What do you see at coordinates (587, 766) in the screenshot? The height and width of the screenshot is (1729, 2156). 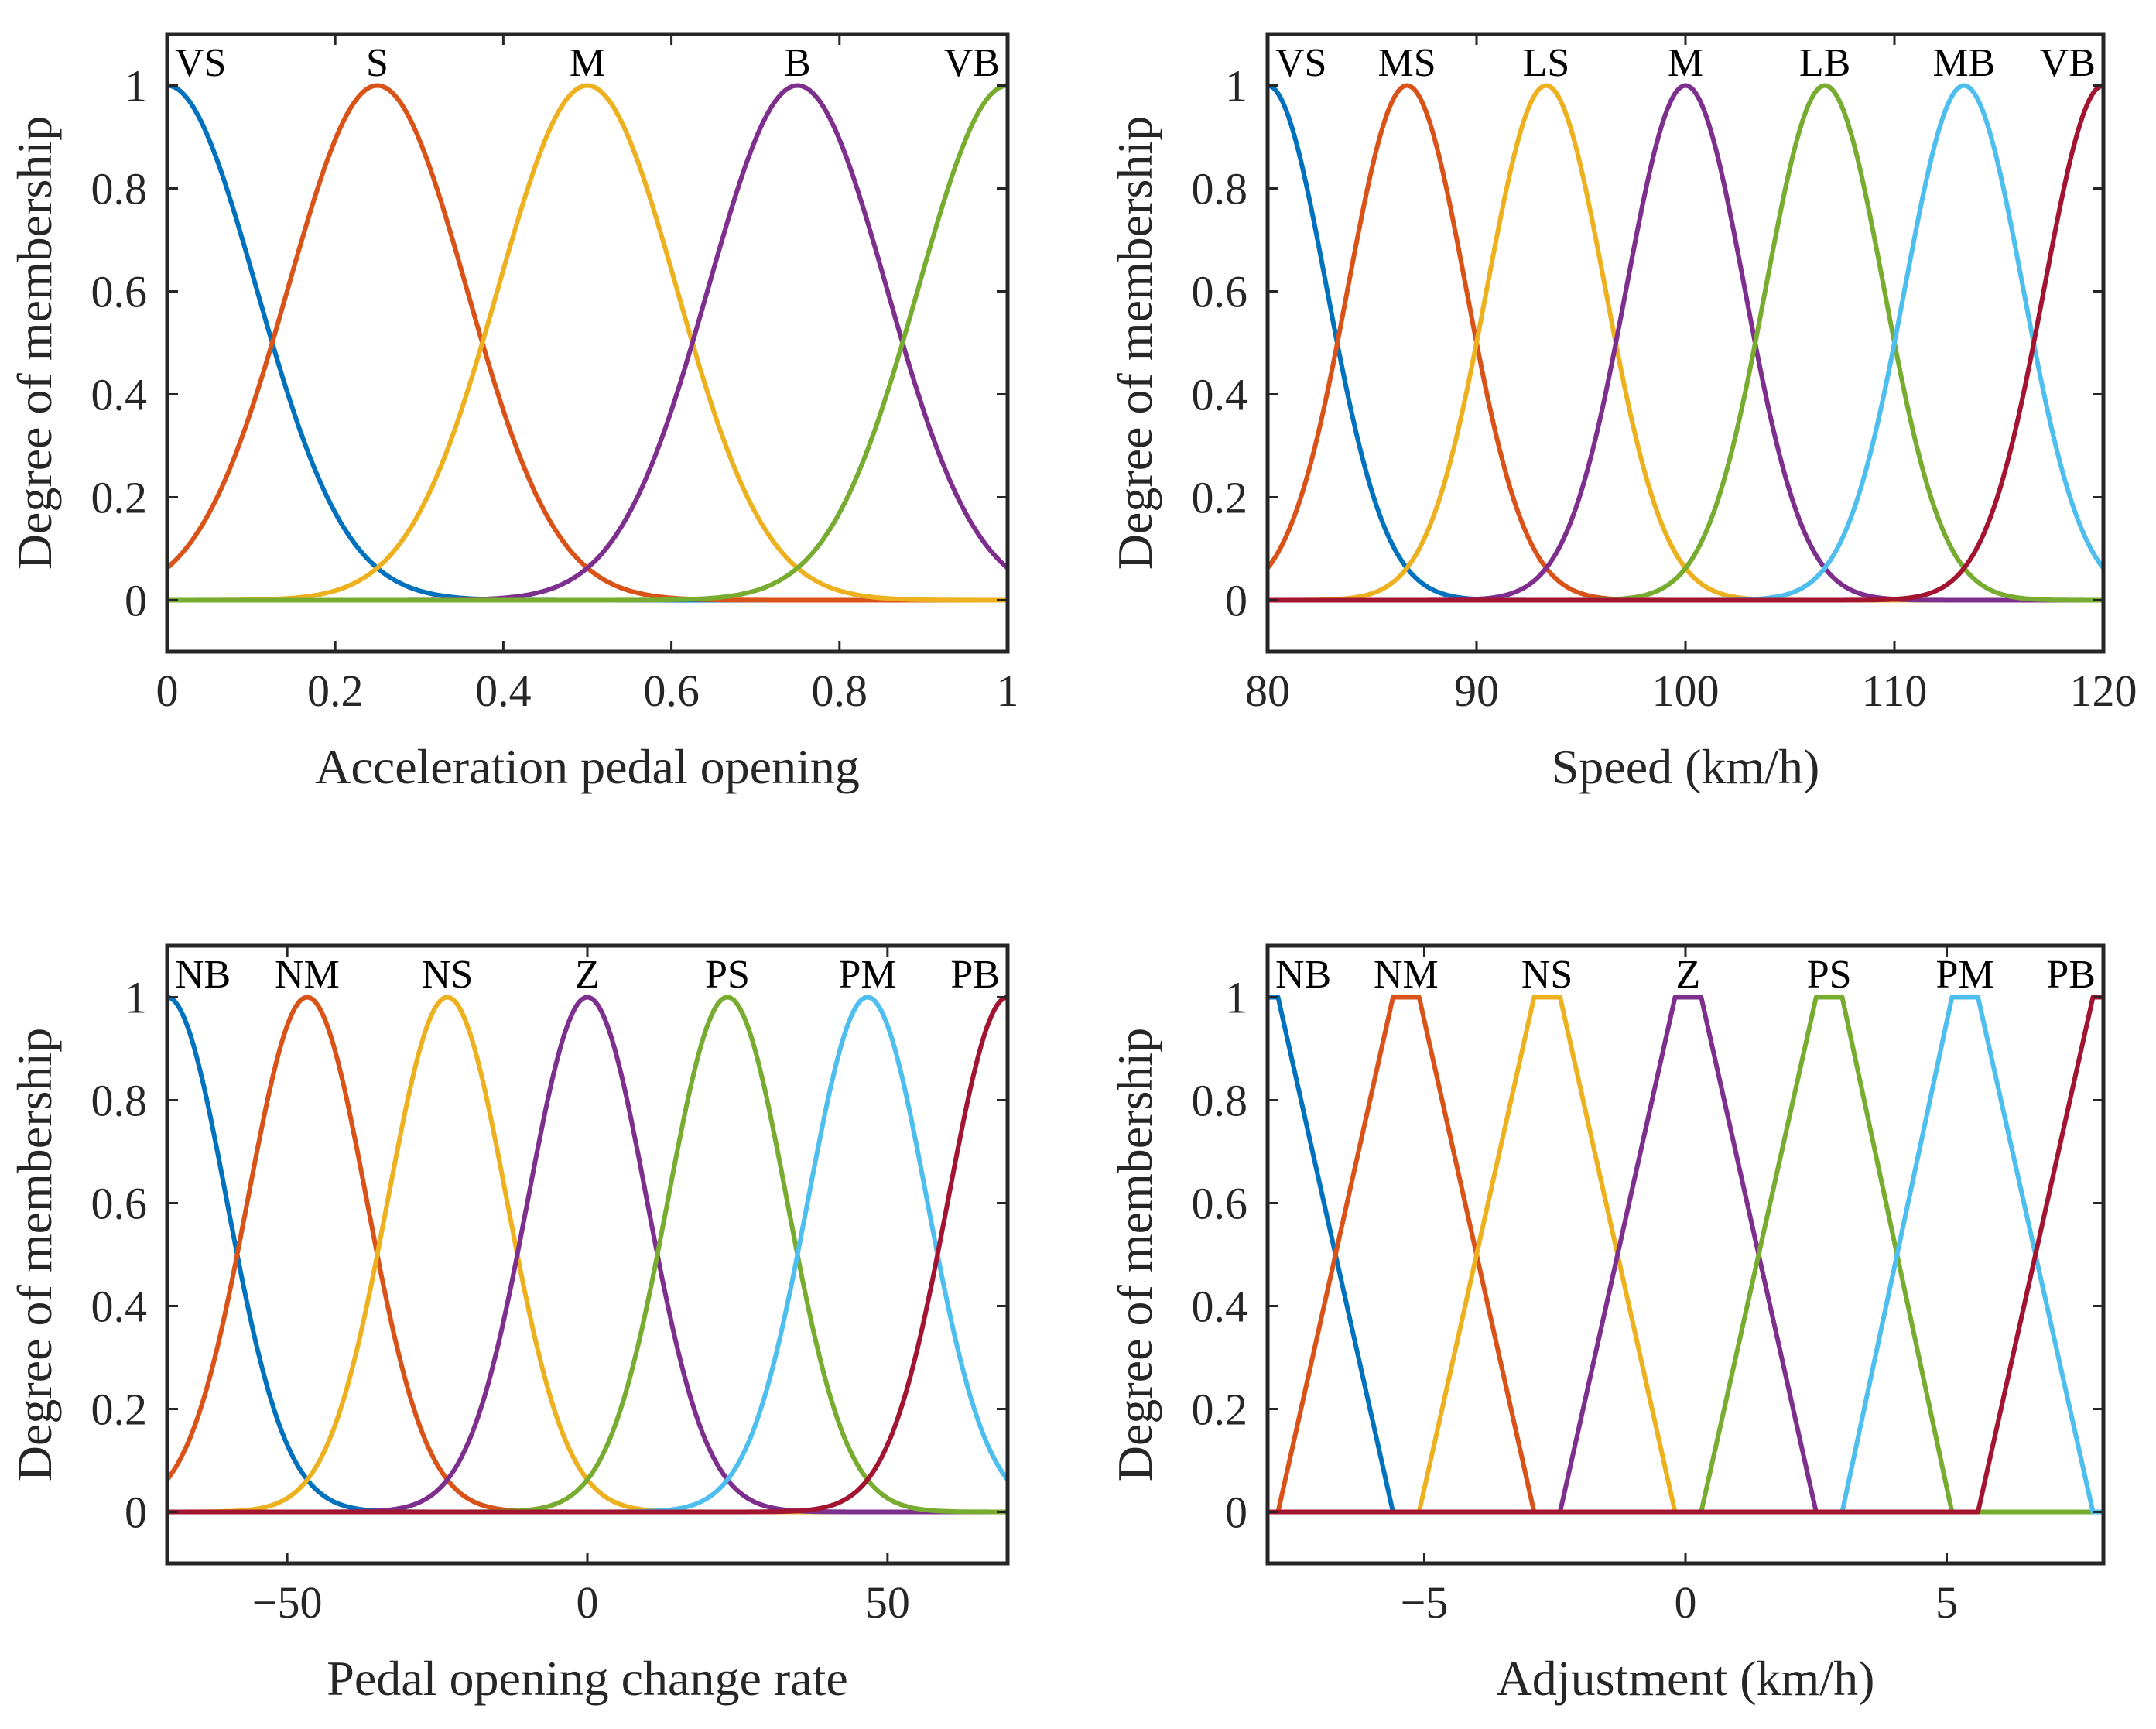 I see `x-axis-label: Acceleration pedal opening` at bounding box center [587, 766].